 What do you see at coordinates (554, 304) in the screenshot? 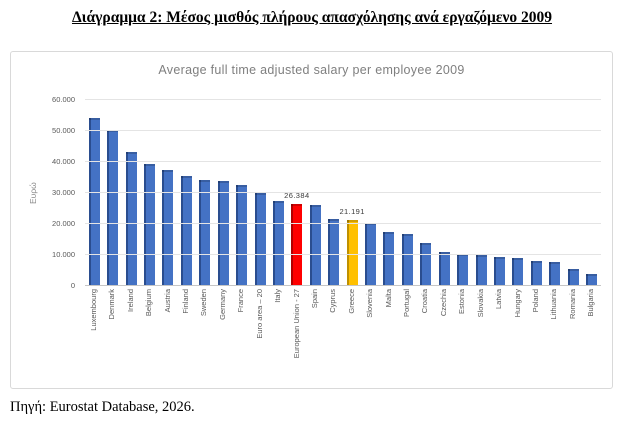
I see `x-label-lithuania: Lithuania` at bounding box center [554, 304].